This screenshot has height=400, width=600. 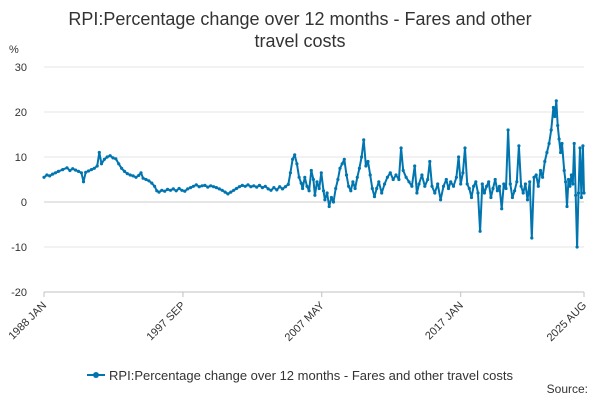 What do you see at coordinates (567, 389) in the screenshot?
I see `source-label: Source:` at bounding box center [567, 389].